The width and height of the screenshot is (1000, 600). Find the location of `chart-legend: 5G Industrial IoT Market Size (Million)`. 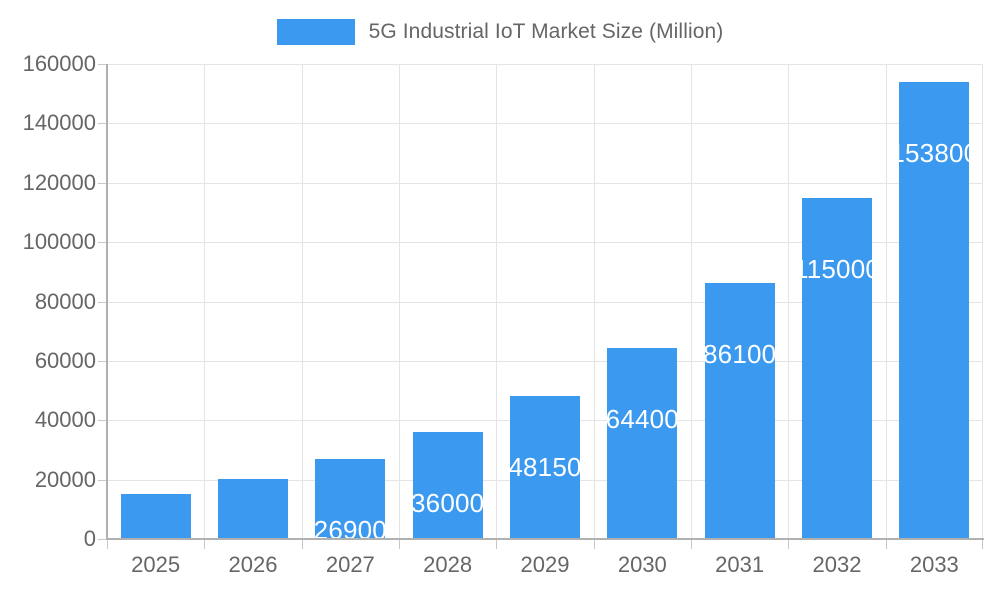

chart-legend: 5G Industrial IoT Market Size (Million) is located at coordinates (500, 32).